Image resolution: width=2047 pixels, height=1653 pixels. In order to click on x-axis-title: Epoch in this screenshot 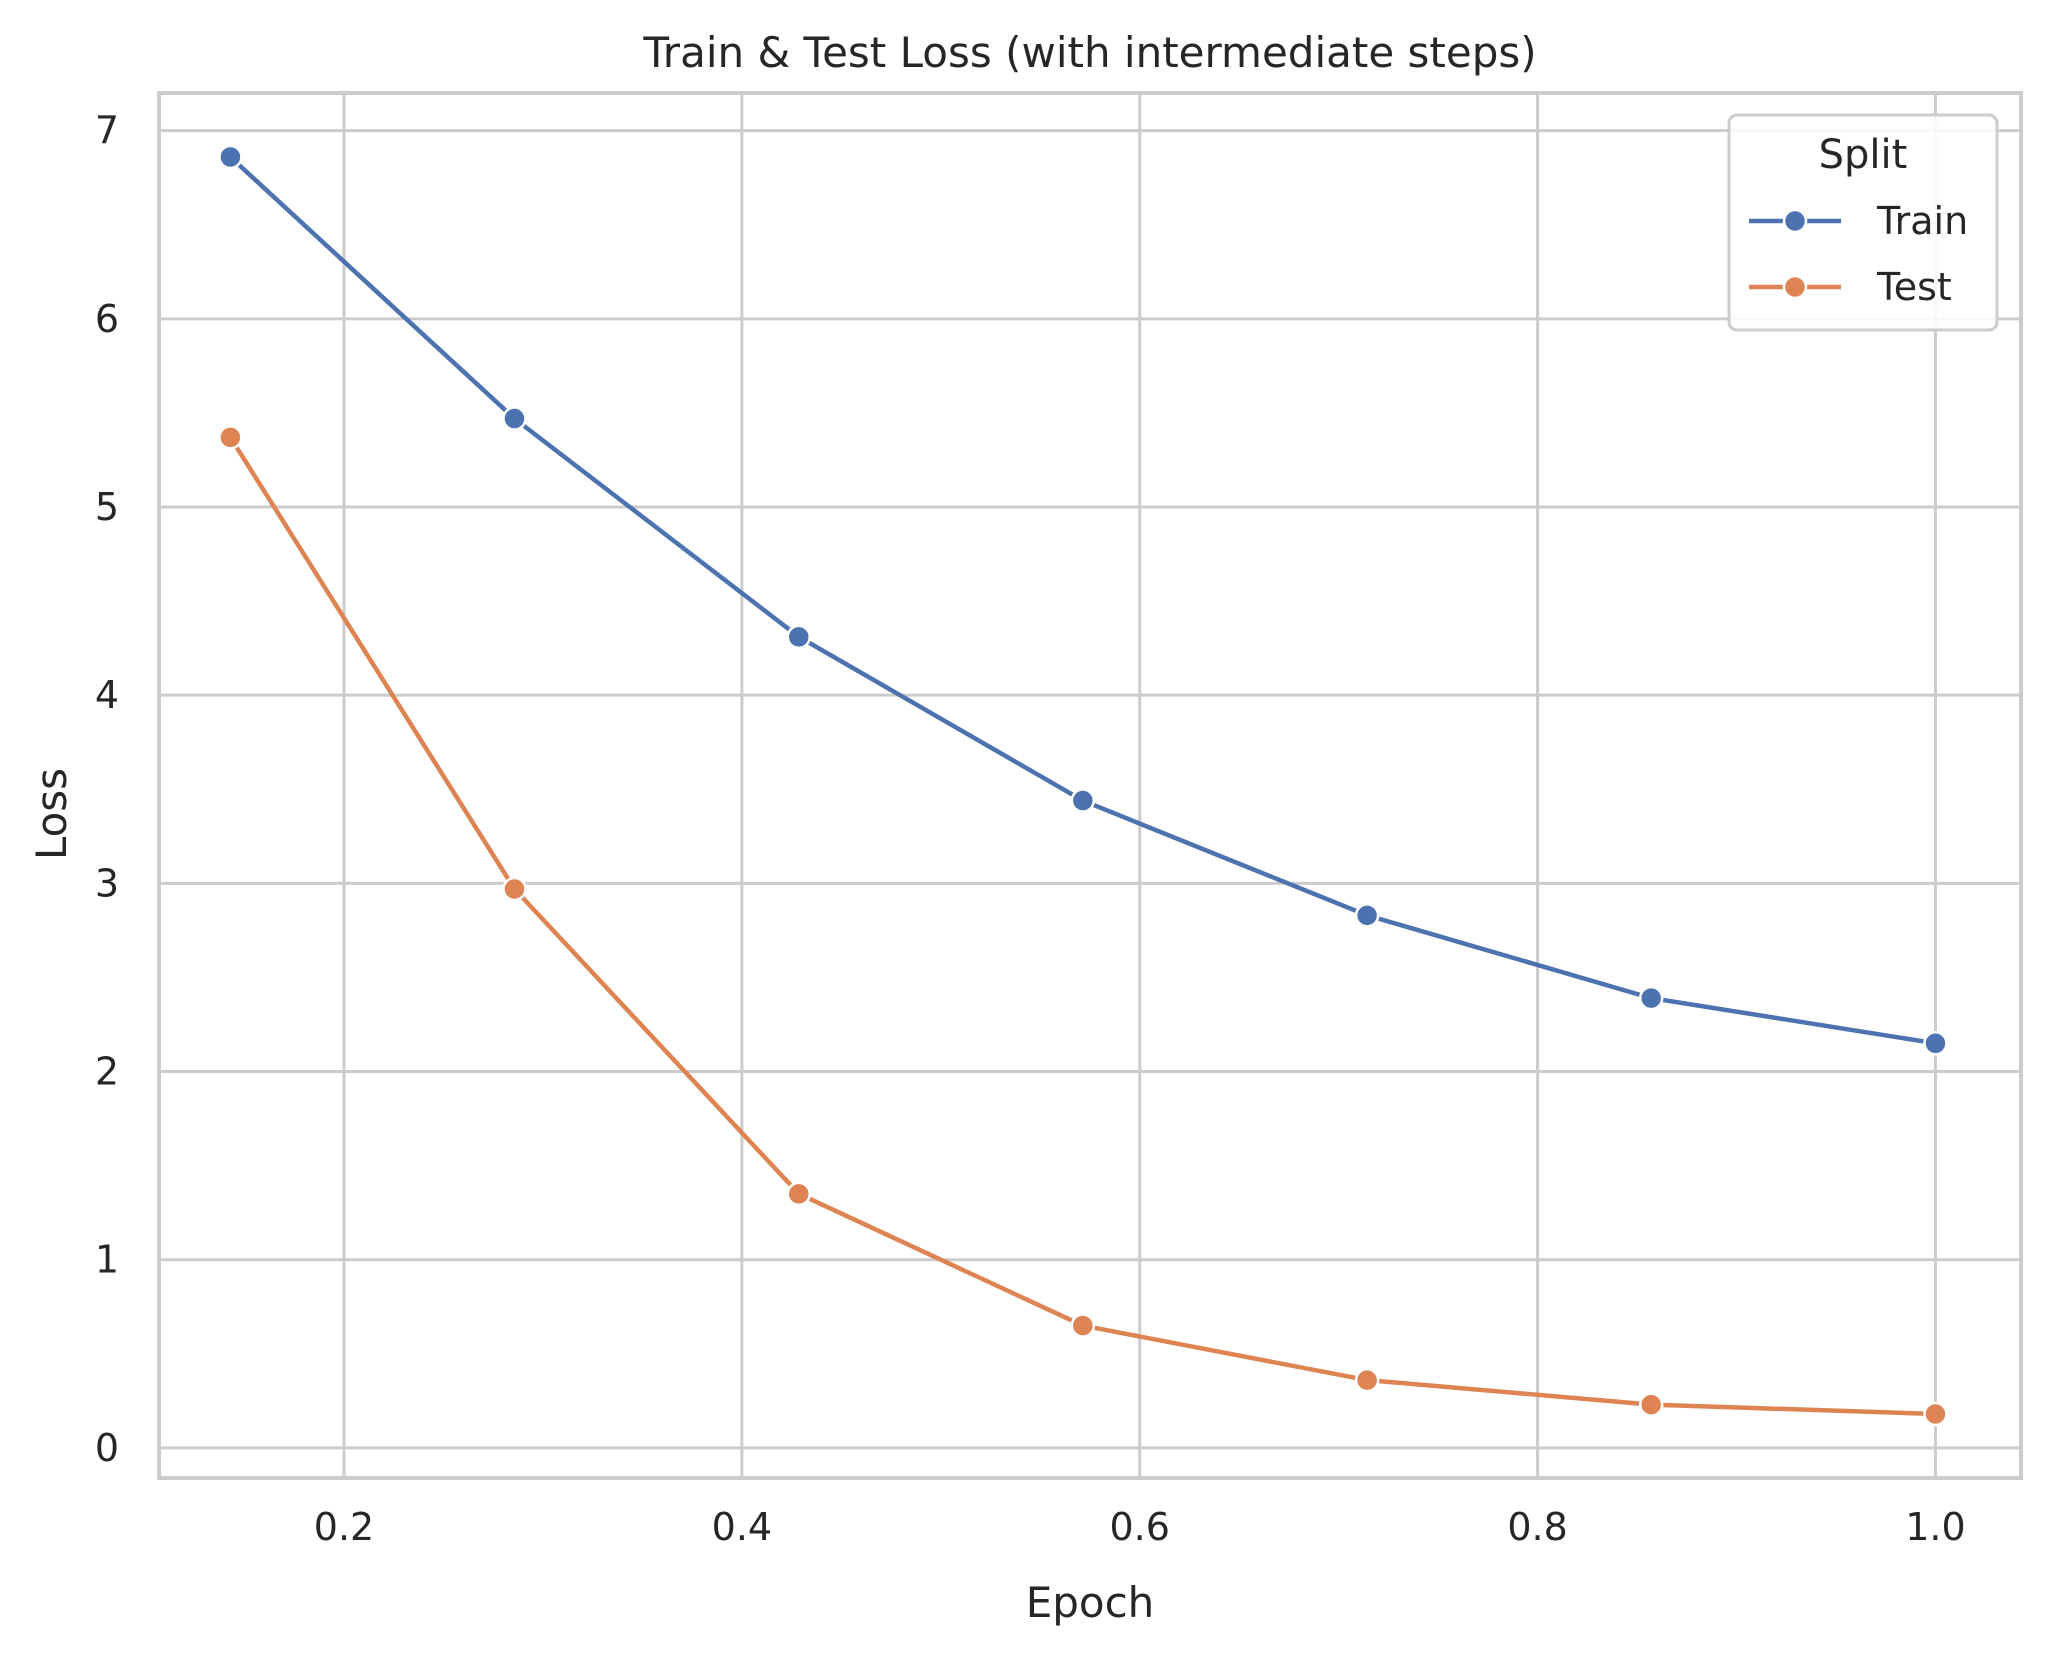, I will do `click(1090, 1602)`.